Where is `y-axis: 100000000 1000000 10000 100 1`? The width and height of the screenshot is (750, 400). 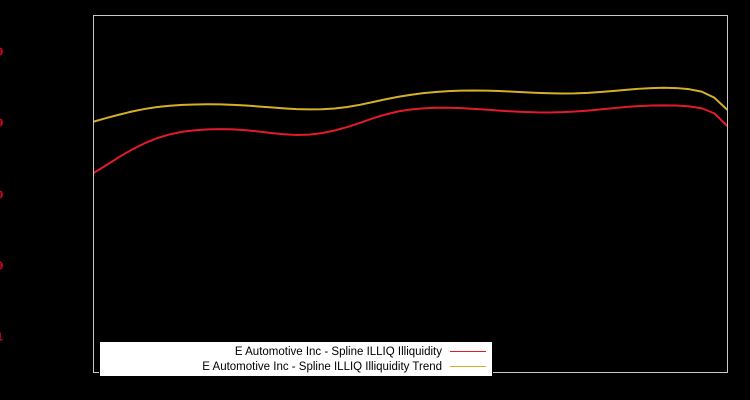
y-axis: 100000000 1000000 10000 100 1 is located at coordinates (46, 200).